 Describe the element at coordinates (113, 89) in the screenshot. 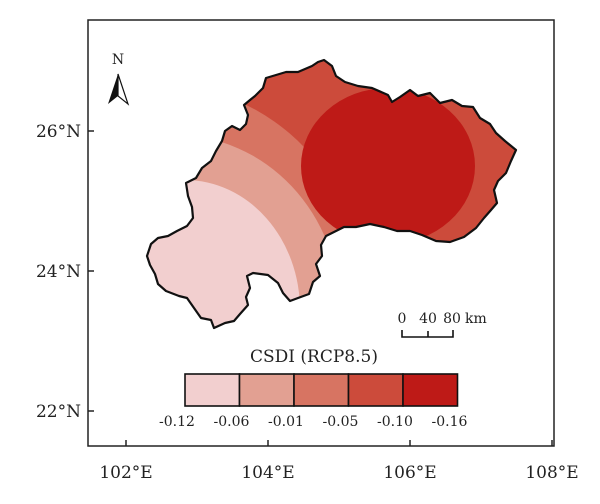

I see `north-arrow-left-icon` at that location.